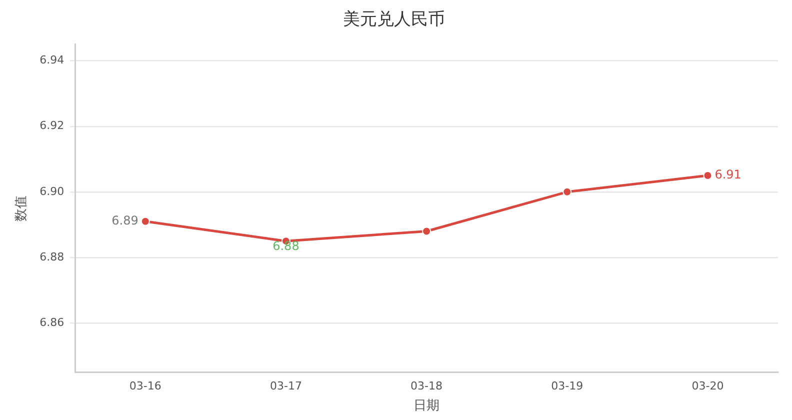 Image resolution: width=792 pixels, height=420 pixels. I want to click on data-label: 6.89, so click(125, 221).